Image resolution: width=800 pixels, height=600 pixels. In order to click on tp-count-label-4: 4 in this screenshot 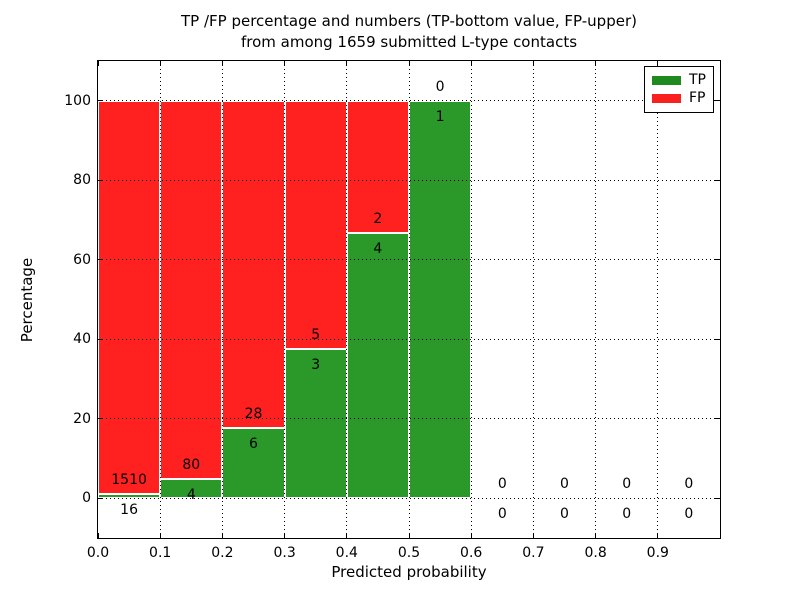, I will do `click(378, 249)`.